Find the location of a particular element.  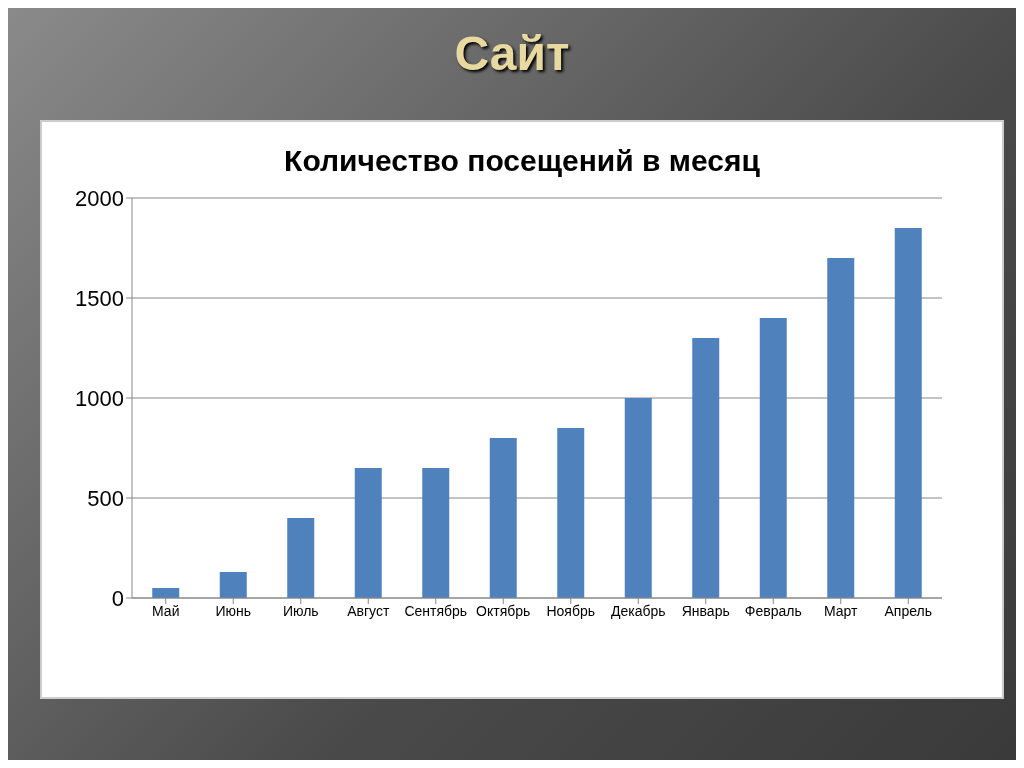

x-tick-label: Сентябрь is located at coordinates (436, 610).